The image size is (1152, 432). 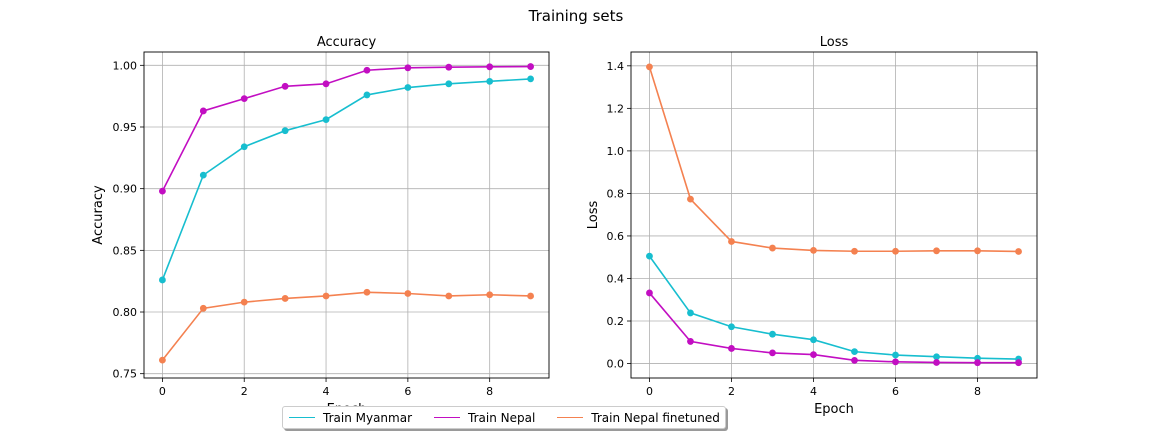 I want to click on loss-y-axis-label: Loss, so click(x=593, y=215).